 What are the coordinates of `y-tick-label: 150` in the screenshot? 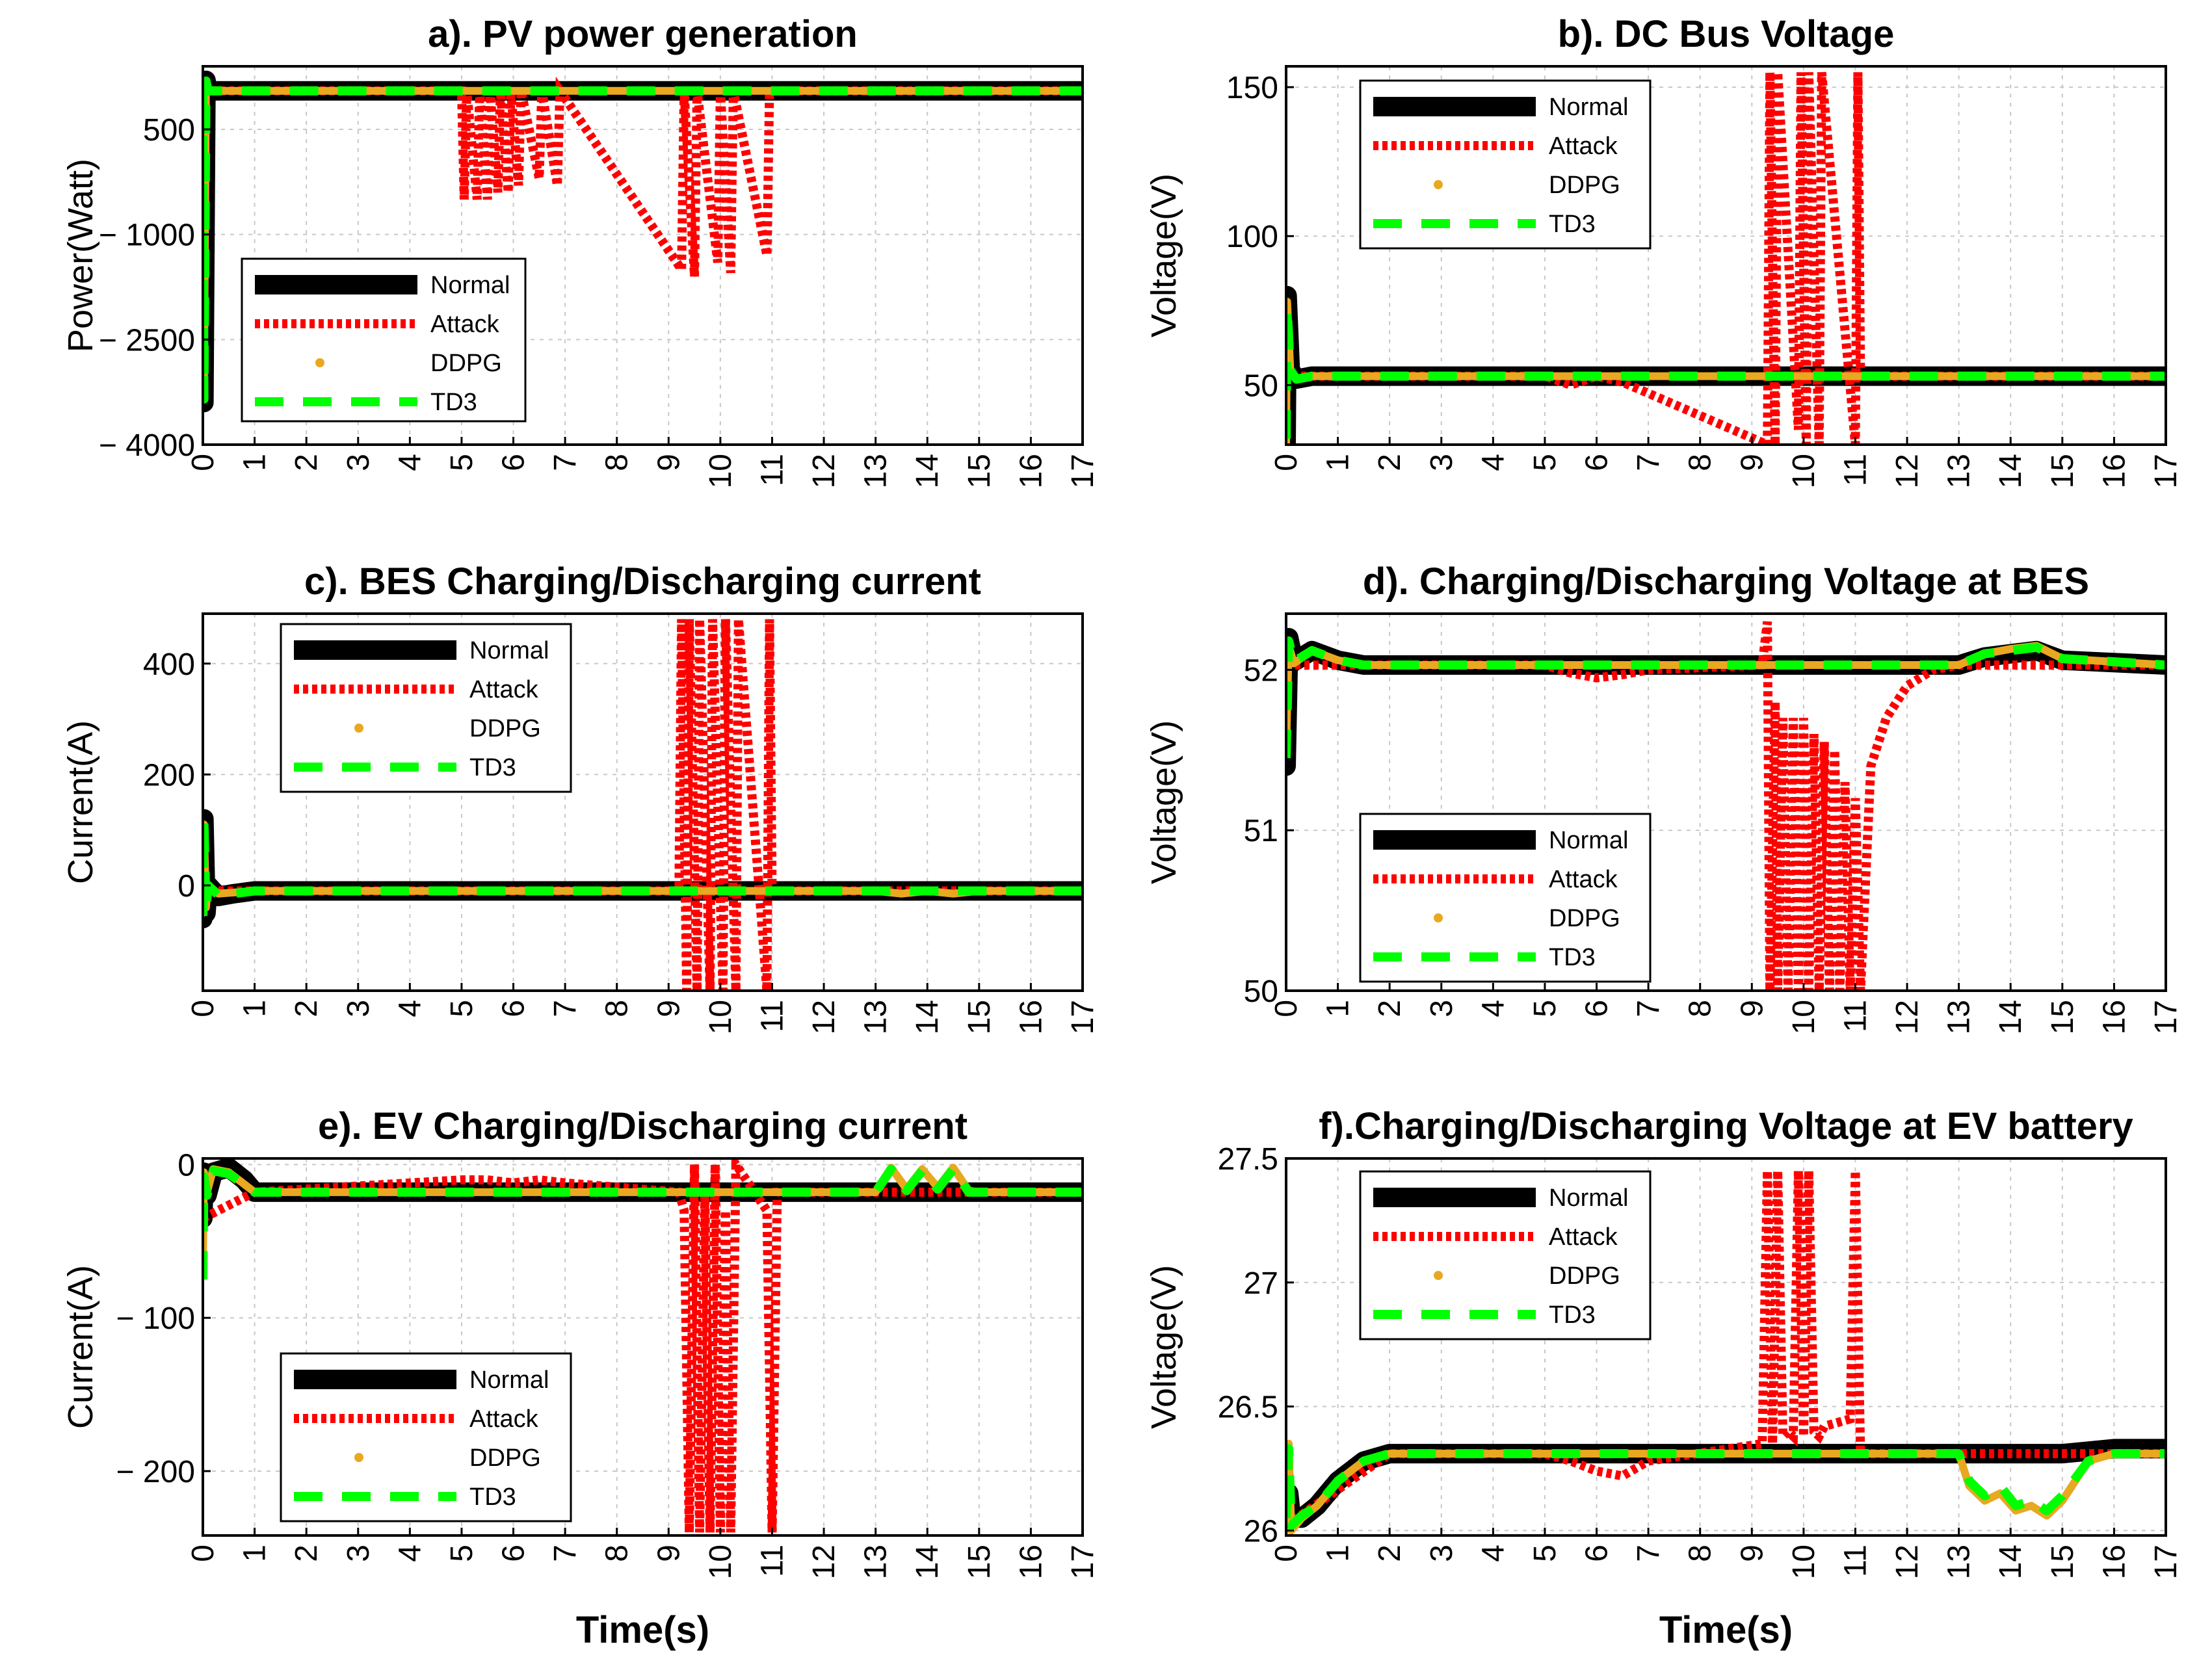 It's located at (1252, 88).